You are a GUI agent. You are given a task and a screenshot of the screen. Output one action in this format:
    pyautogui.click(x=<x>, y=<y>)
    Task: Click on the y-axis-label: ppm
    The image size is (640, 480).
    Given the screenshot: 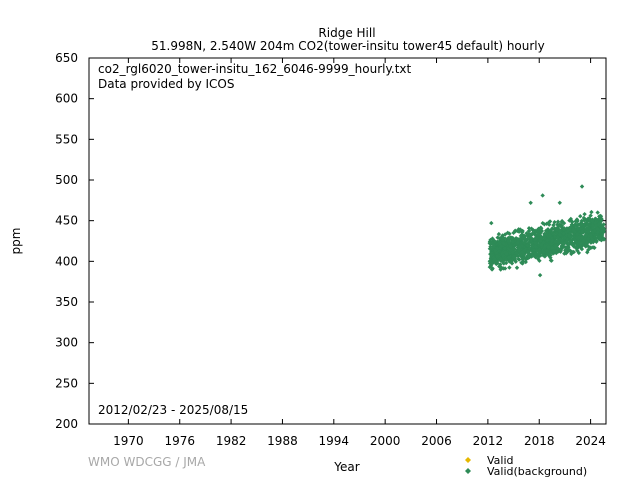 What is the action you would take?
    pyautogui.click(x=16, y=241)
    